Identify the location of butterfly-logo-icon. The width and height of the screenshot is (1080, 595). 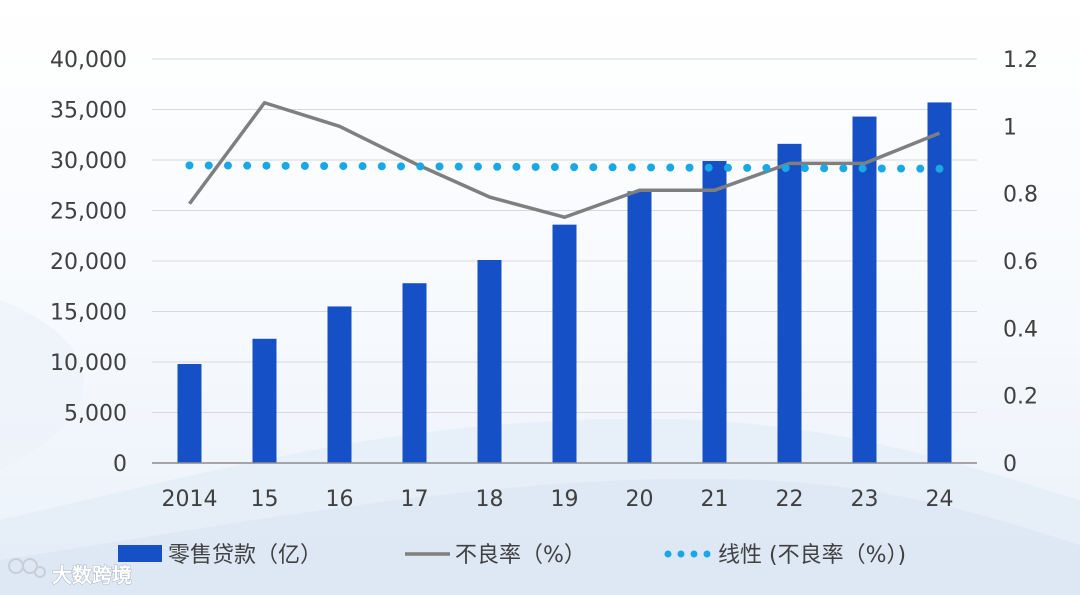
(27, 568).